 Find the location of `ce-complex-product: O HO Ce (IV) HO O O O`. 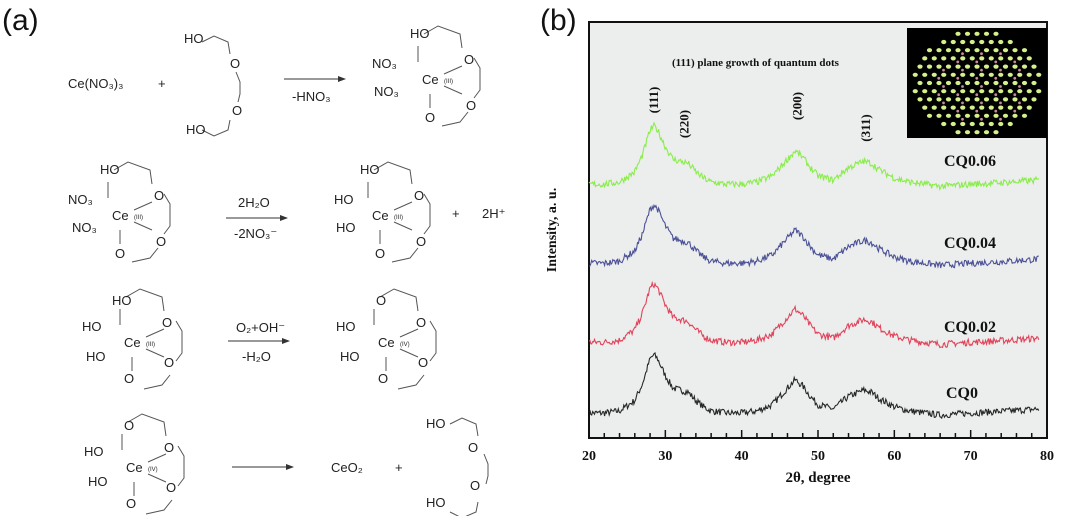

ce-complex-product: O HO Ce (IV) HO O O O is located at coordinates (386, 339).